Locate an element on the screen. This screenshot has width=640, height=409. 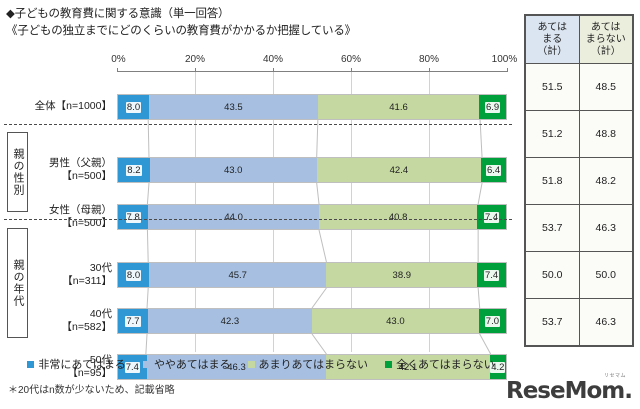
summary-header-not-applies-l1: あては is located at coordinates (605, 27).